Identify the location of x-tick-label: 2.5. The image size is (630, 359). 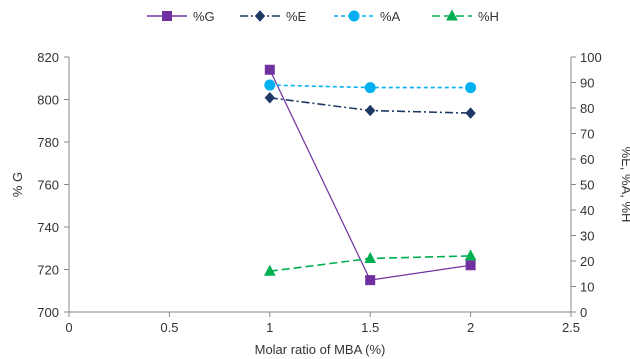
(571, 327).